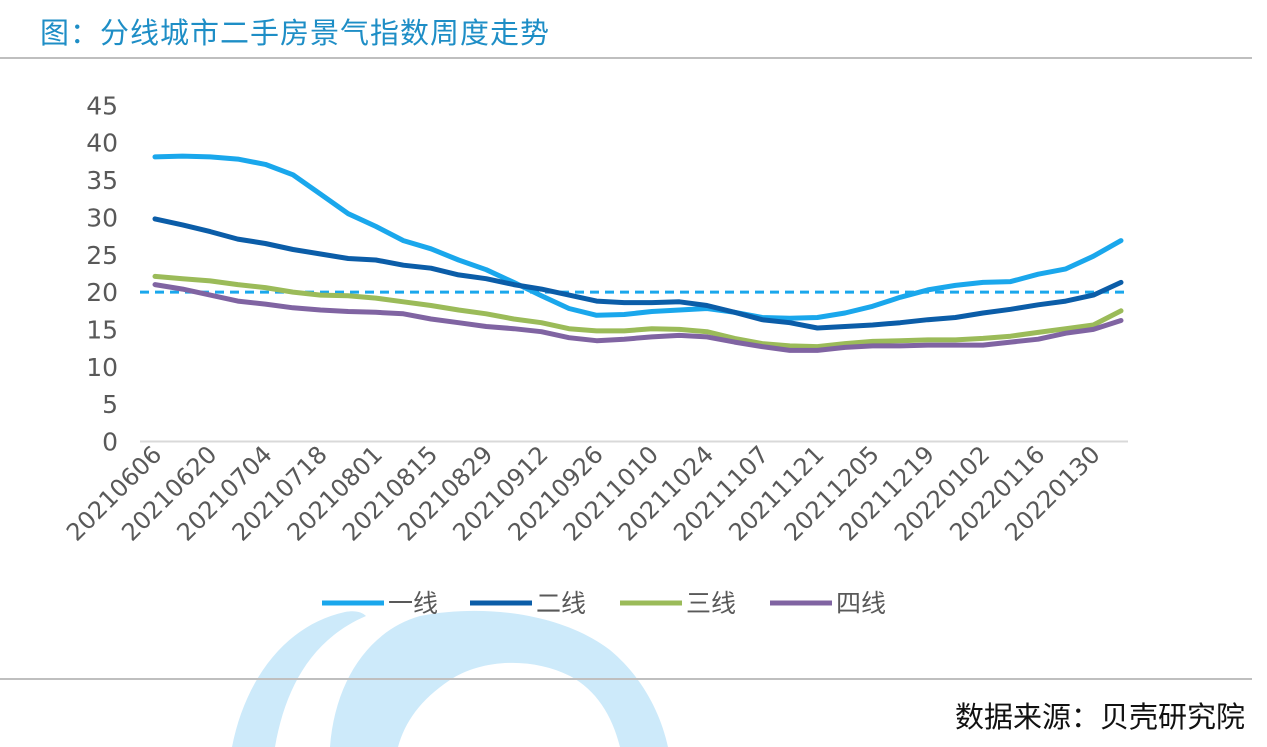 The image size is (1267, 747). Describe the element at coordinates (102, 180) in the screenshot. I see `y-tick-label: 35` at that location.